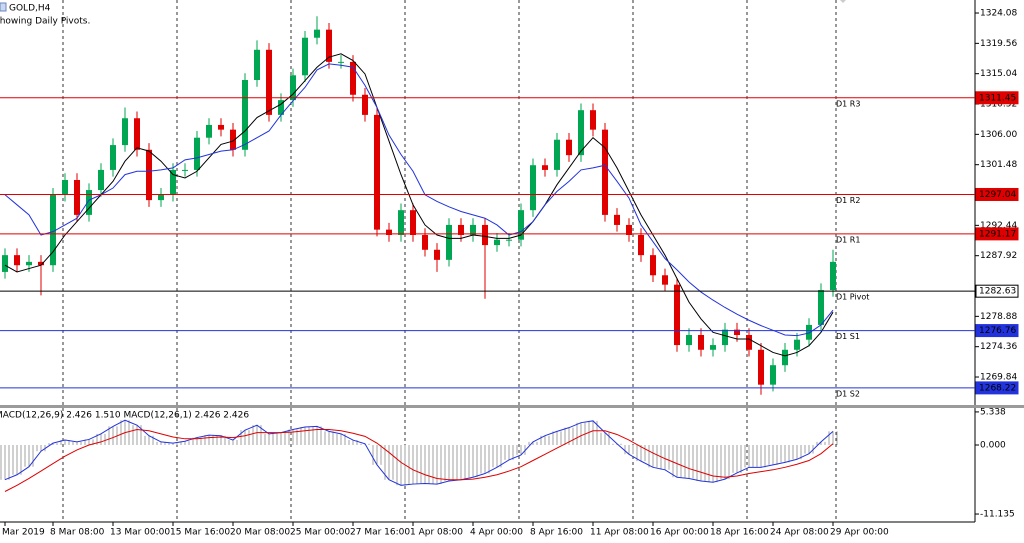 This screenshot has width=1024, height=543. Describe the element at coordinates (998, 226) in the screenshot. I see `y-tick-label: 1292.44` at that location.